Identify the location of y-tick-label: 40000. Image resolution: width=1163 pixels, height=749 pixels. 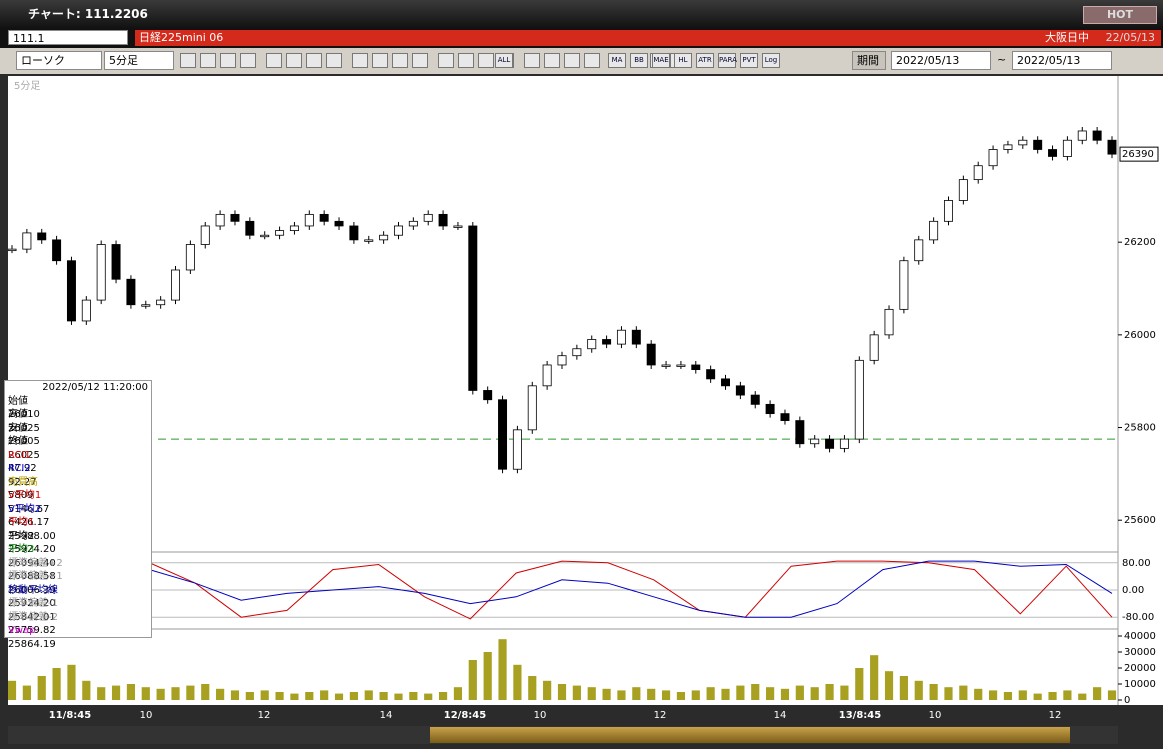
(1140, 636).